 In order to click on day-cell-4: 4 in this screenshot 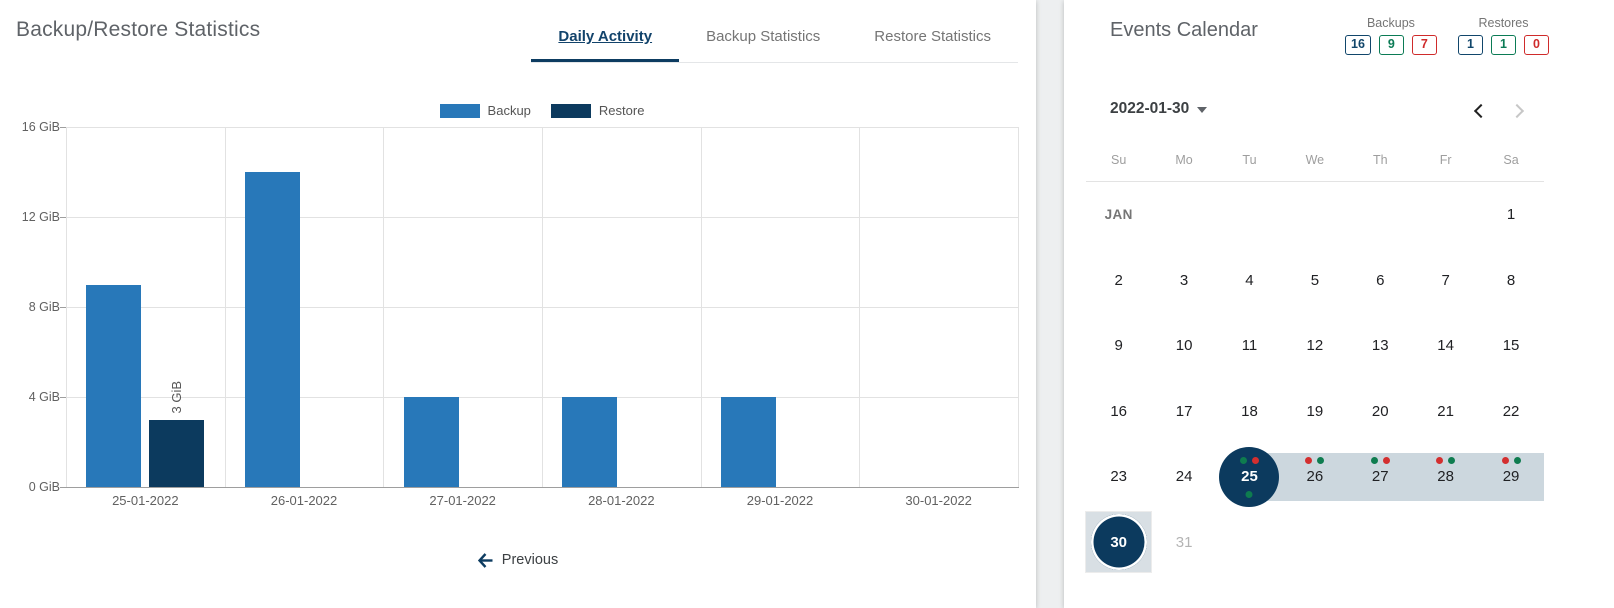, I will do `click(1249, 281)`.